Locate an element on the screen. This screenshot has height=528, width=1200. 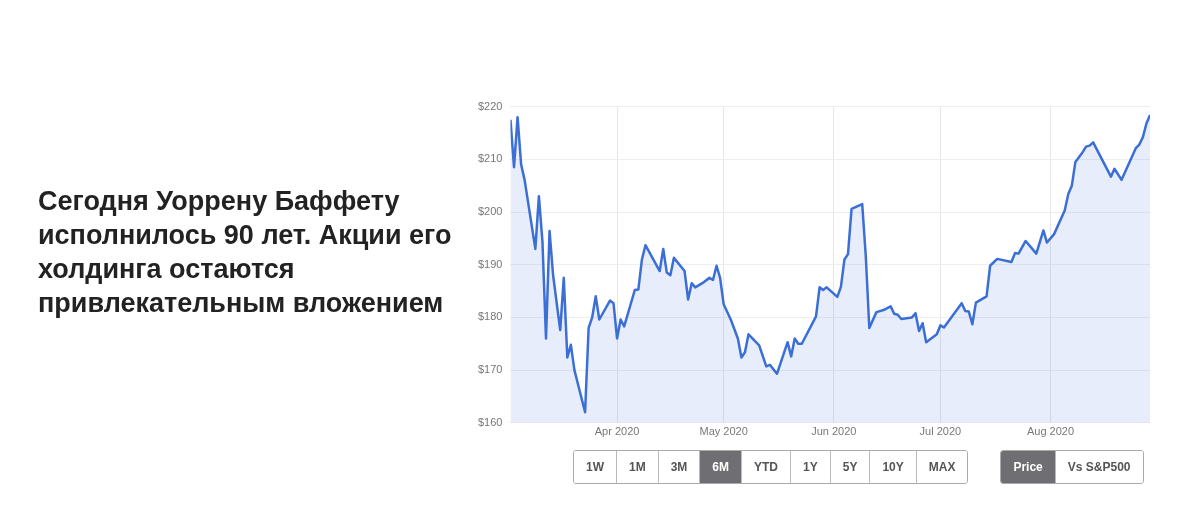
y-tick-label: $160 is located at coordinates (490, 421).